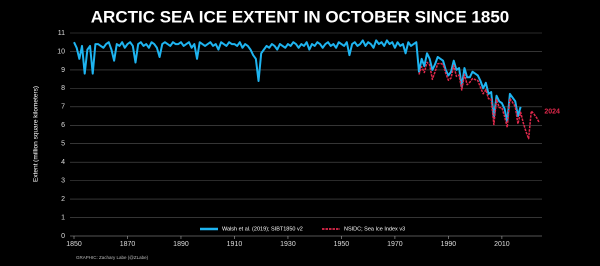 This screenshot has width=600, height=266. Describe the element at coordinates (235, 244) in the screenshot. I see `x-tick-label: 1910` at that location.